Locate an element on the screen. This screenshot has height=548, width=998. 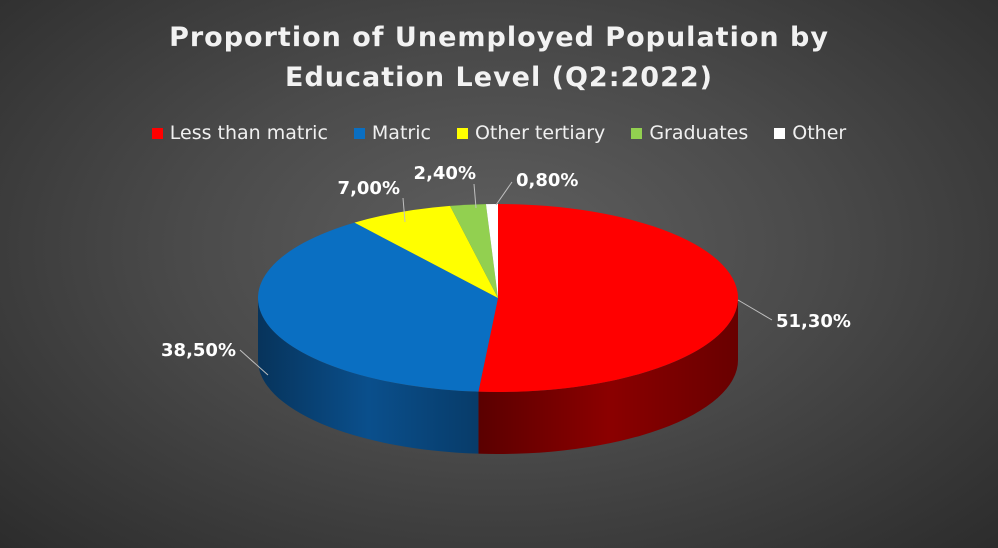
pie-slice-less-than-matric is located at coordinates (608, 298).